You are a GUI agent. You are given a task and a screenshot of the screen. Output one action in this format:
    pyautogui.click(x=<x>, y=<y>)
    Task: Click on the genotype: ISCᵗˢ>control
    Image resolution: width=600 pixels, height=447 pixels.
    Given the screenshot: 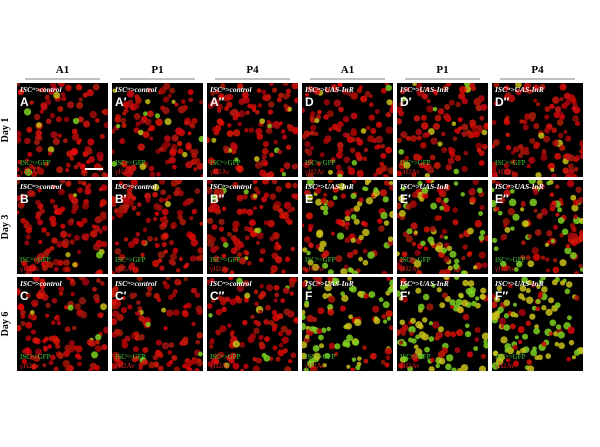 What is the action you would take?
    pyautogui.click(x=136, y=186)
    